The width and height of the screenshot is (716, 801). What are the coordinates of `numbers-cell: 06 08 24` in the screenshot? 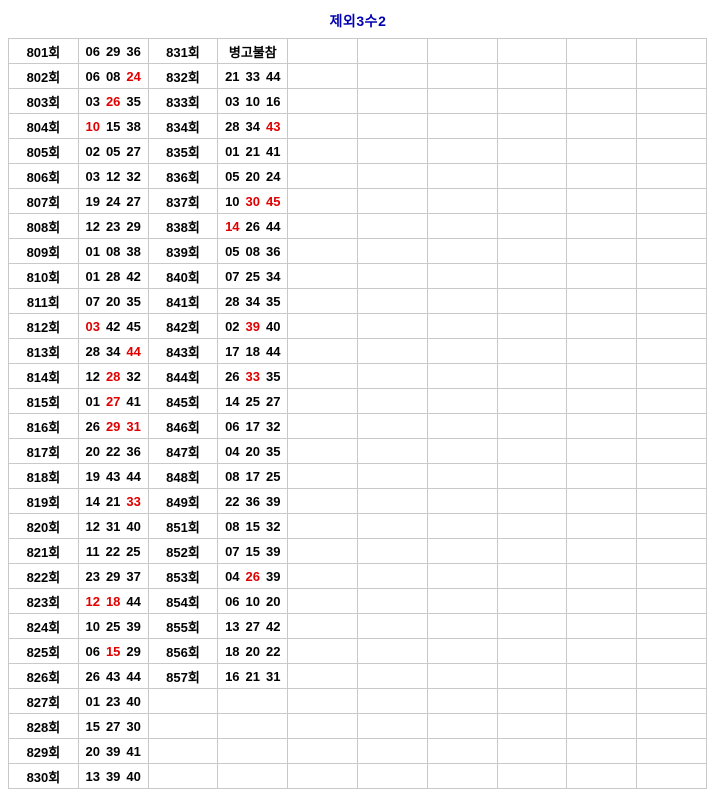 It's located at (113, 76).